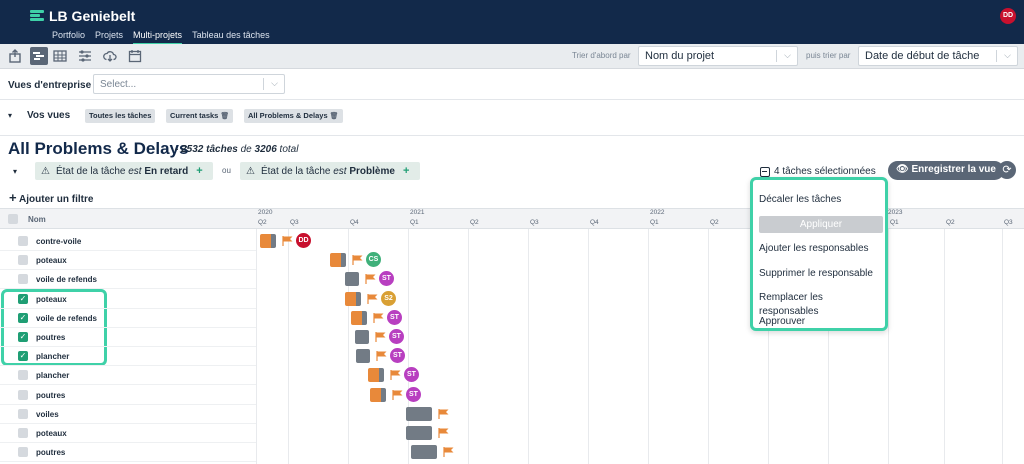 This screenshot has height=464, width=1024. What do you see at coordinates (135, 56) in the screenshot?
I see `calendar-icon` at bounding box center [135, 56].